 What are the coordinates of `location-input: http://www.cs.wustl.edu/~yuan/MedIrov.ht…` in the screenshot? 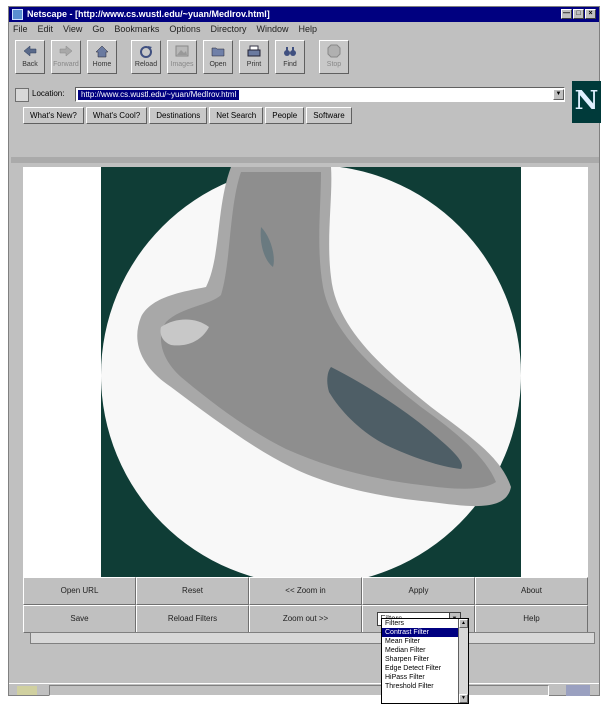 It's located at (320, 94).